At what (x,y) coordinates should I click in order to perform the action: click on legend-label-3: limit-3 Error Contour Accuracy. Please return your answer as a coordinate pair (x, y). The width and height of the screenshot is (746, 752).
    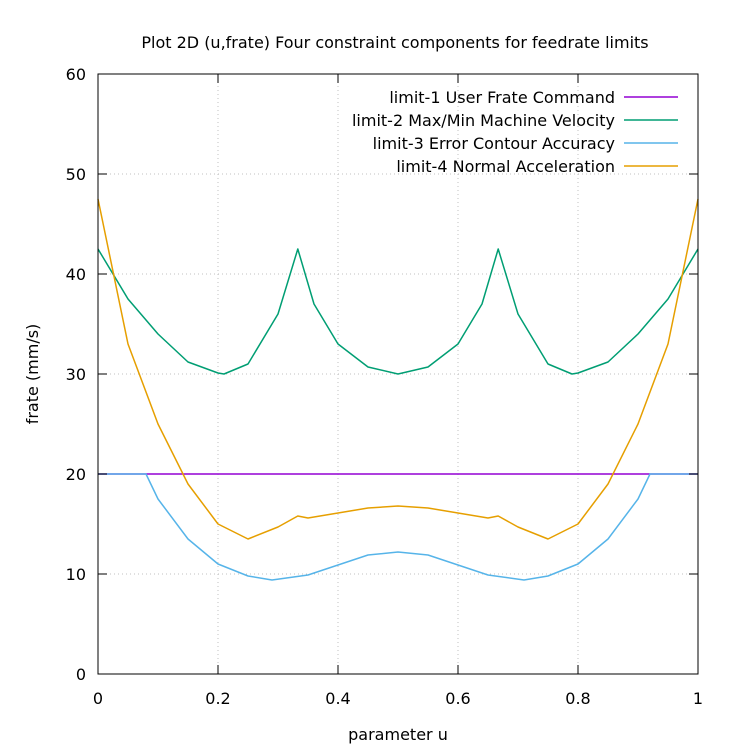
    Looking at the image, I should click on (494, 143).